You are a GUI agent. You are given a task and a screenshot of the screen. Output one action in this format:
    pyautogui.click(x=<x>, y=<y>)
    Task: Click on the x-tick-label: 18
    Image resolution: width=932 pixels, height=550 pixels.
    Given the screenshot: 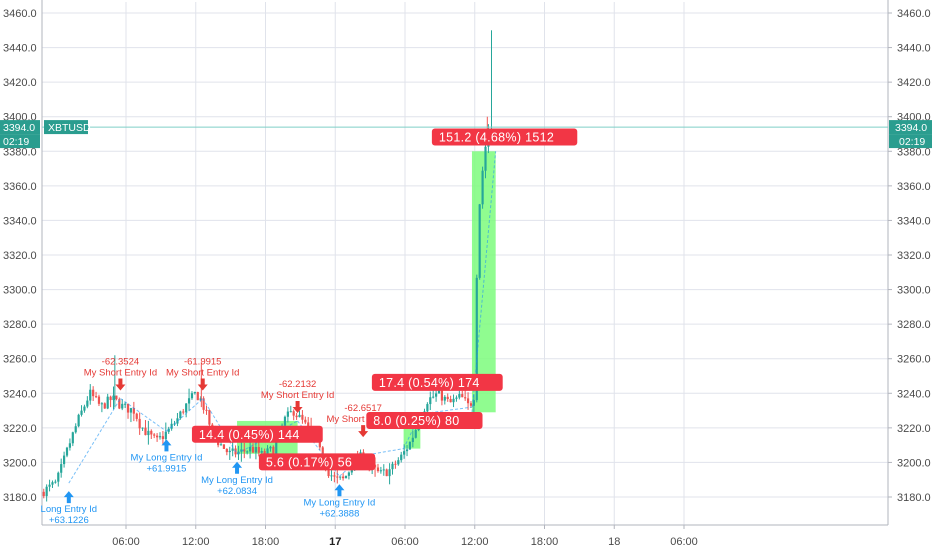 What is the action you would take?
    pyautogui.click(x=614, y=542)
    